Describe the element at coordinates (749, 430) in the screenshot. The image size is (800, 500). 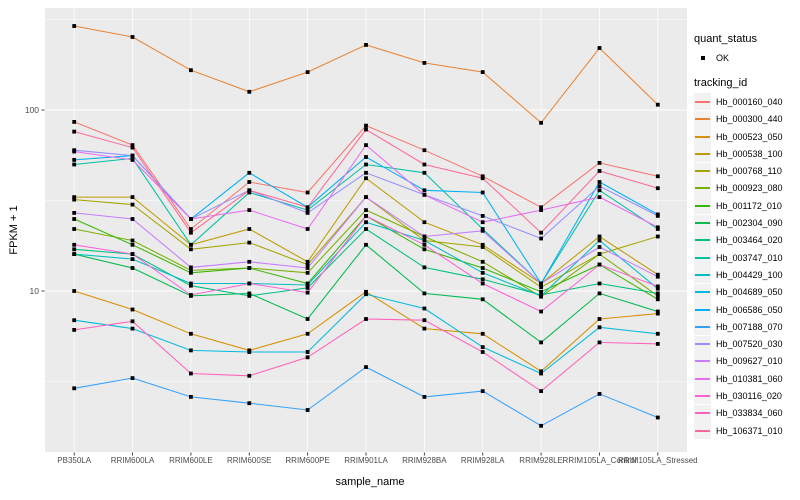
I see `legend-item-label: Hb_106371_010` at that location.